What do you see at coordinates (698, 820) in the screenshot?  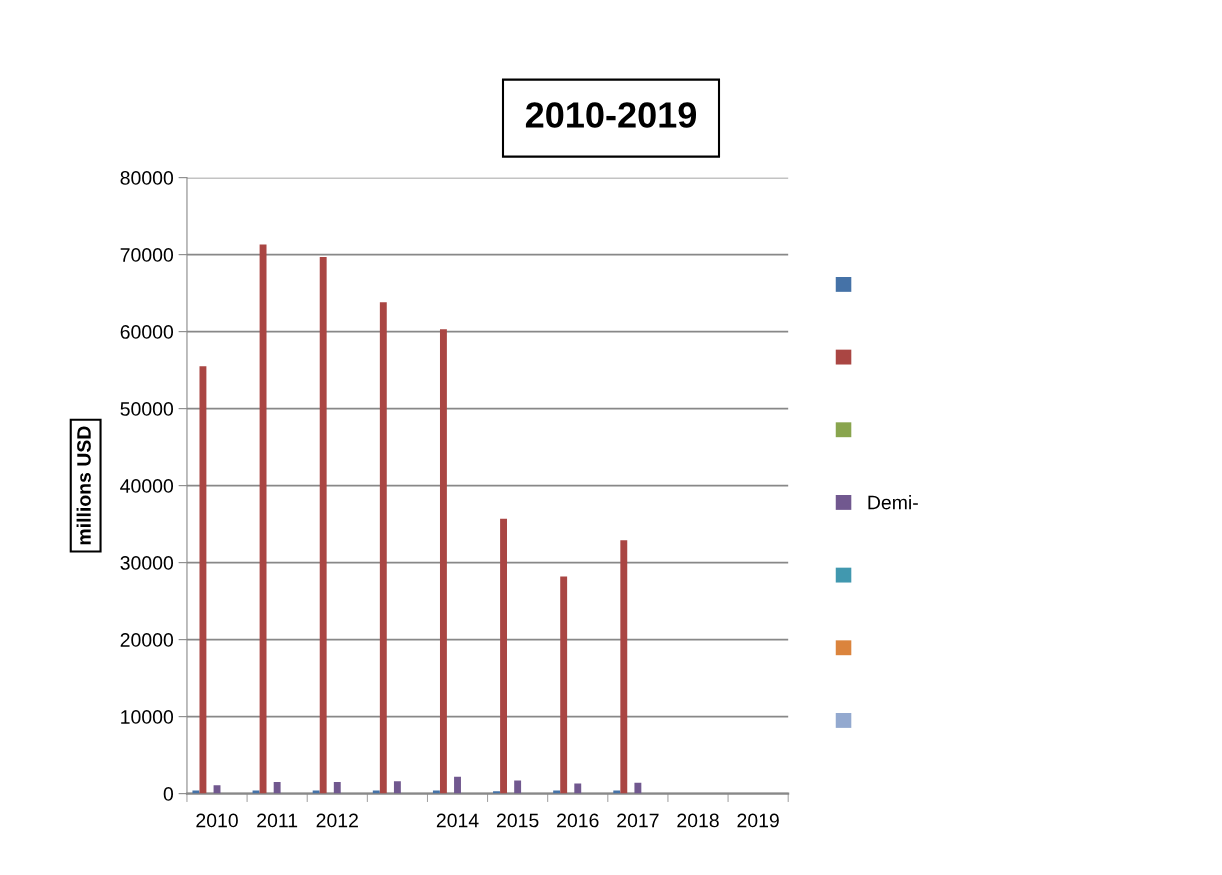 I see `x-tick-label: 2018` at bounding box center [698, 820].